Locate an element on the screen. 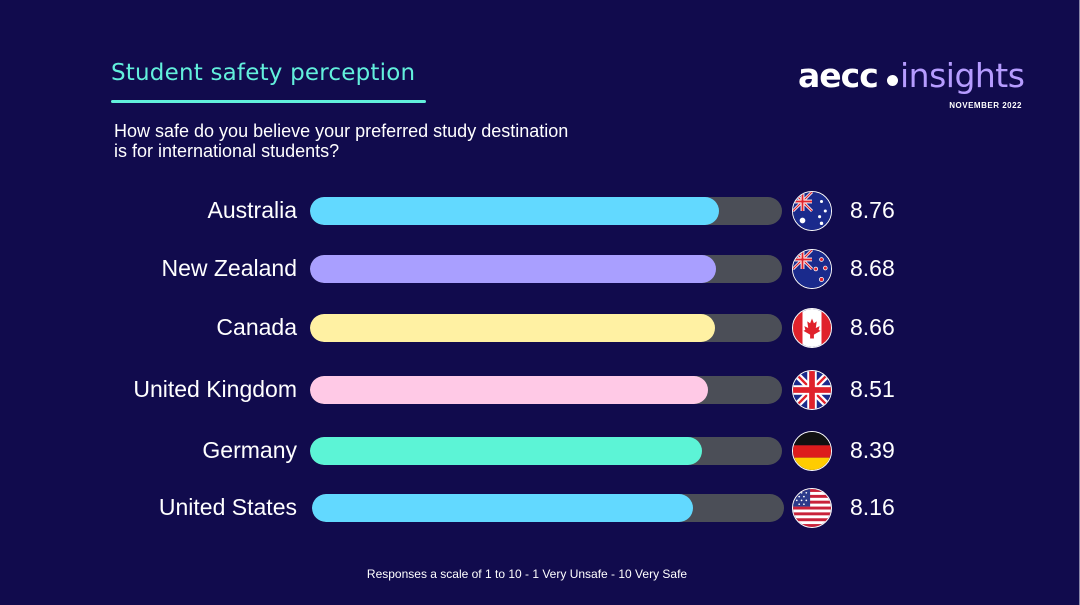  united-kingdom-flag-icon is located at coordinates (812, 390).